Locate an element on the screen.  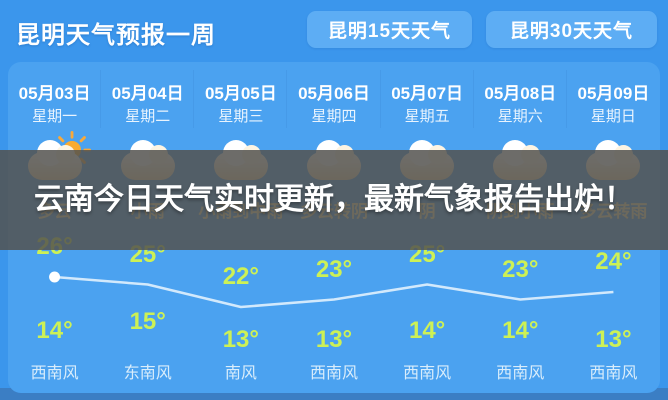
weekday-label: 星期五 is located at coordinates (427, 116).